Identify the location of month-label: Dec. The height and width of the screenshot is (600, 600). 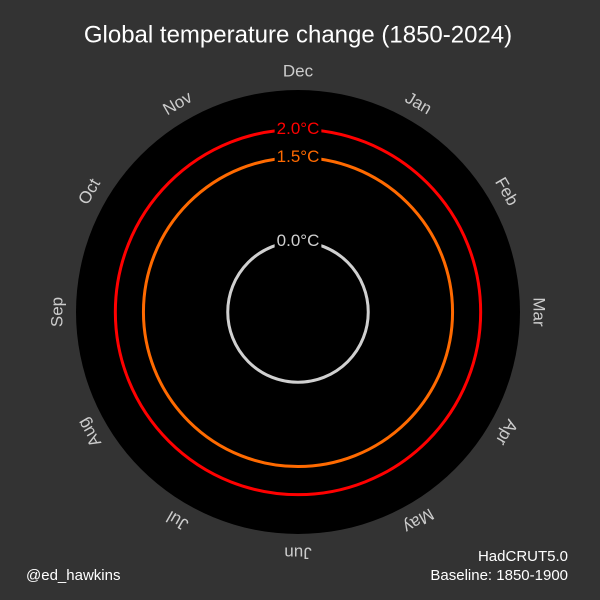
(298, 70).